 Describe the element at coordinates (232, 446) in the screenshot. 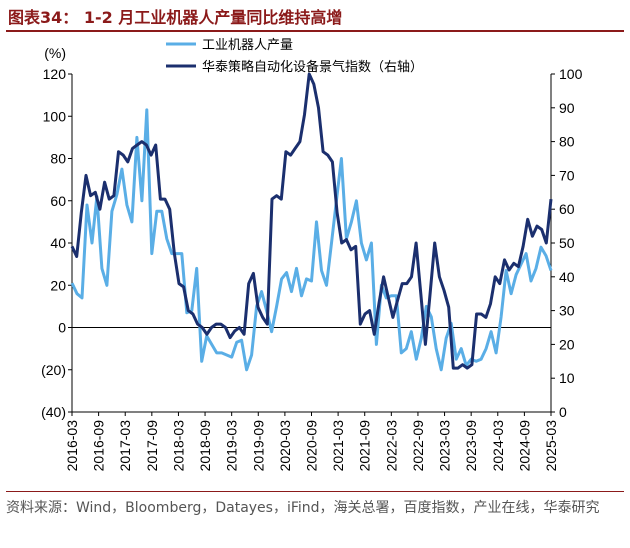

I see `x-tick-label: 2019-03` at that location.